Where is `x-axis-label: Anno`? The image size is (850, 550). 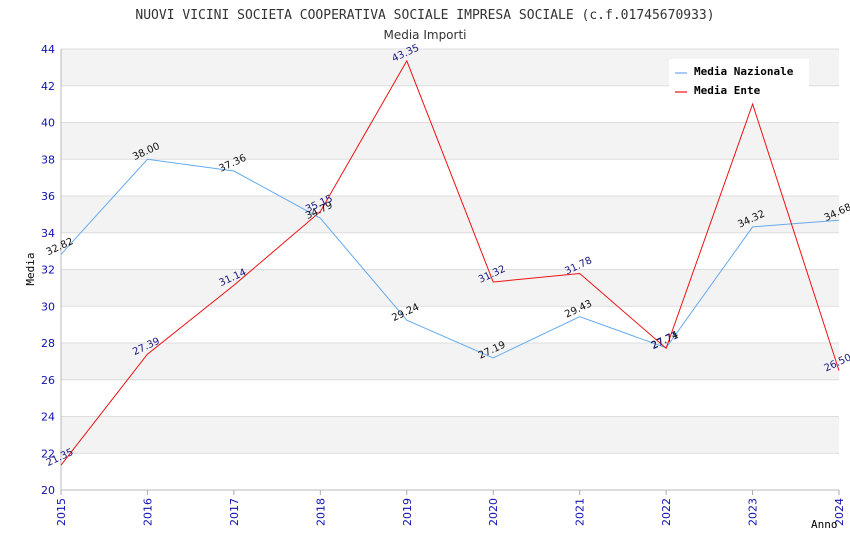
x-axis-label: Anno is located at coordinates (824, 524).